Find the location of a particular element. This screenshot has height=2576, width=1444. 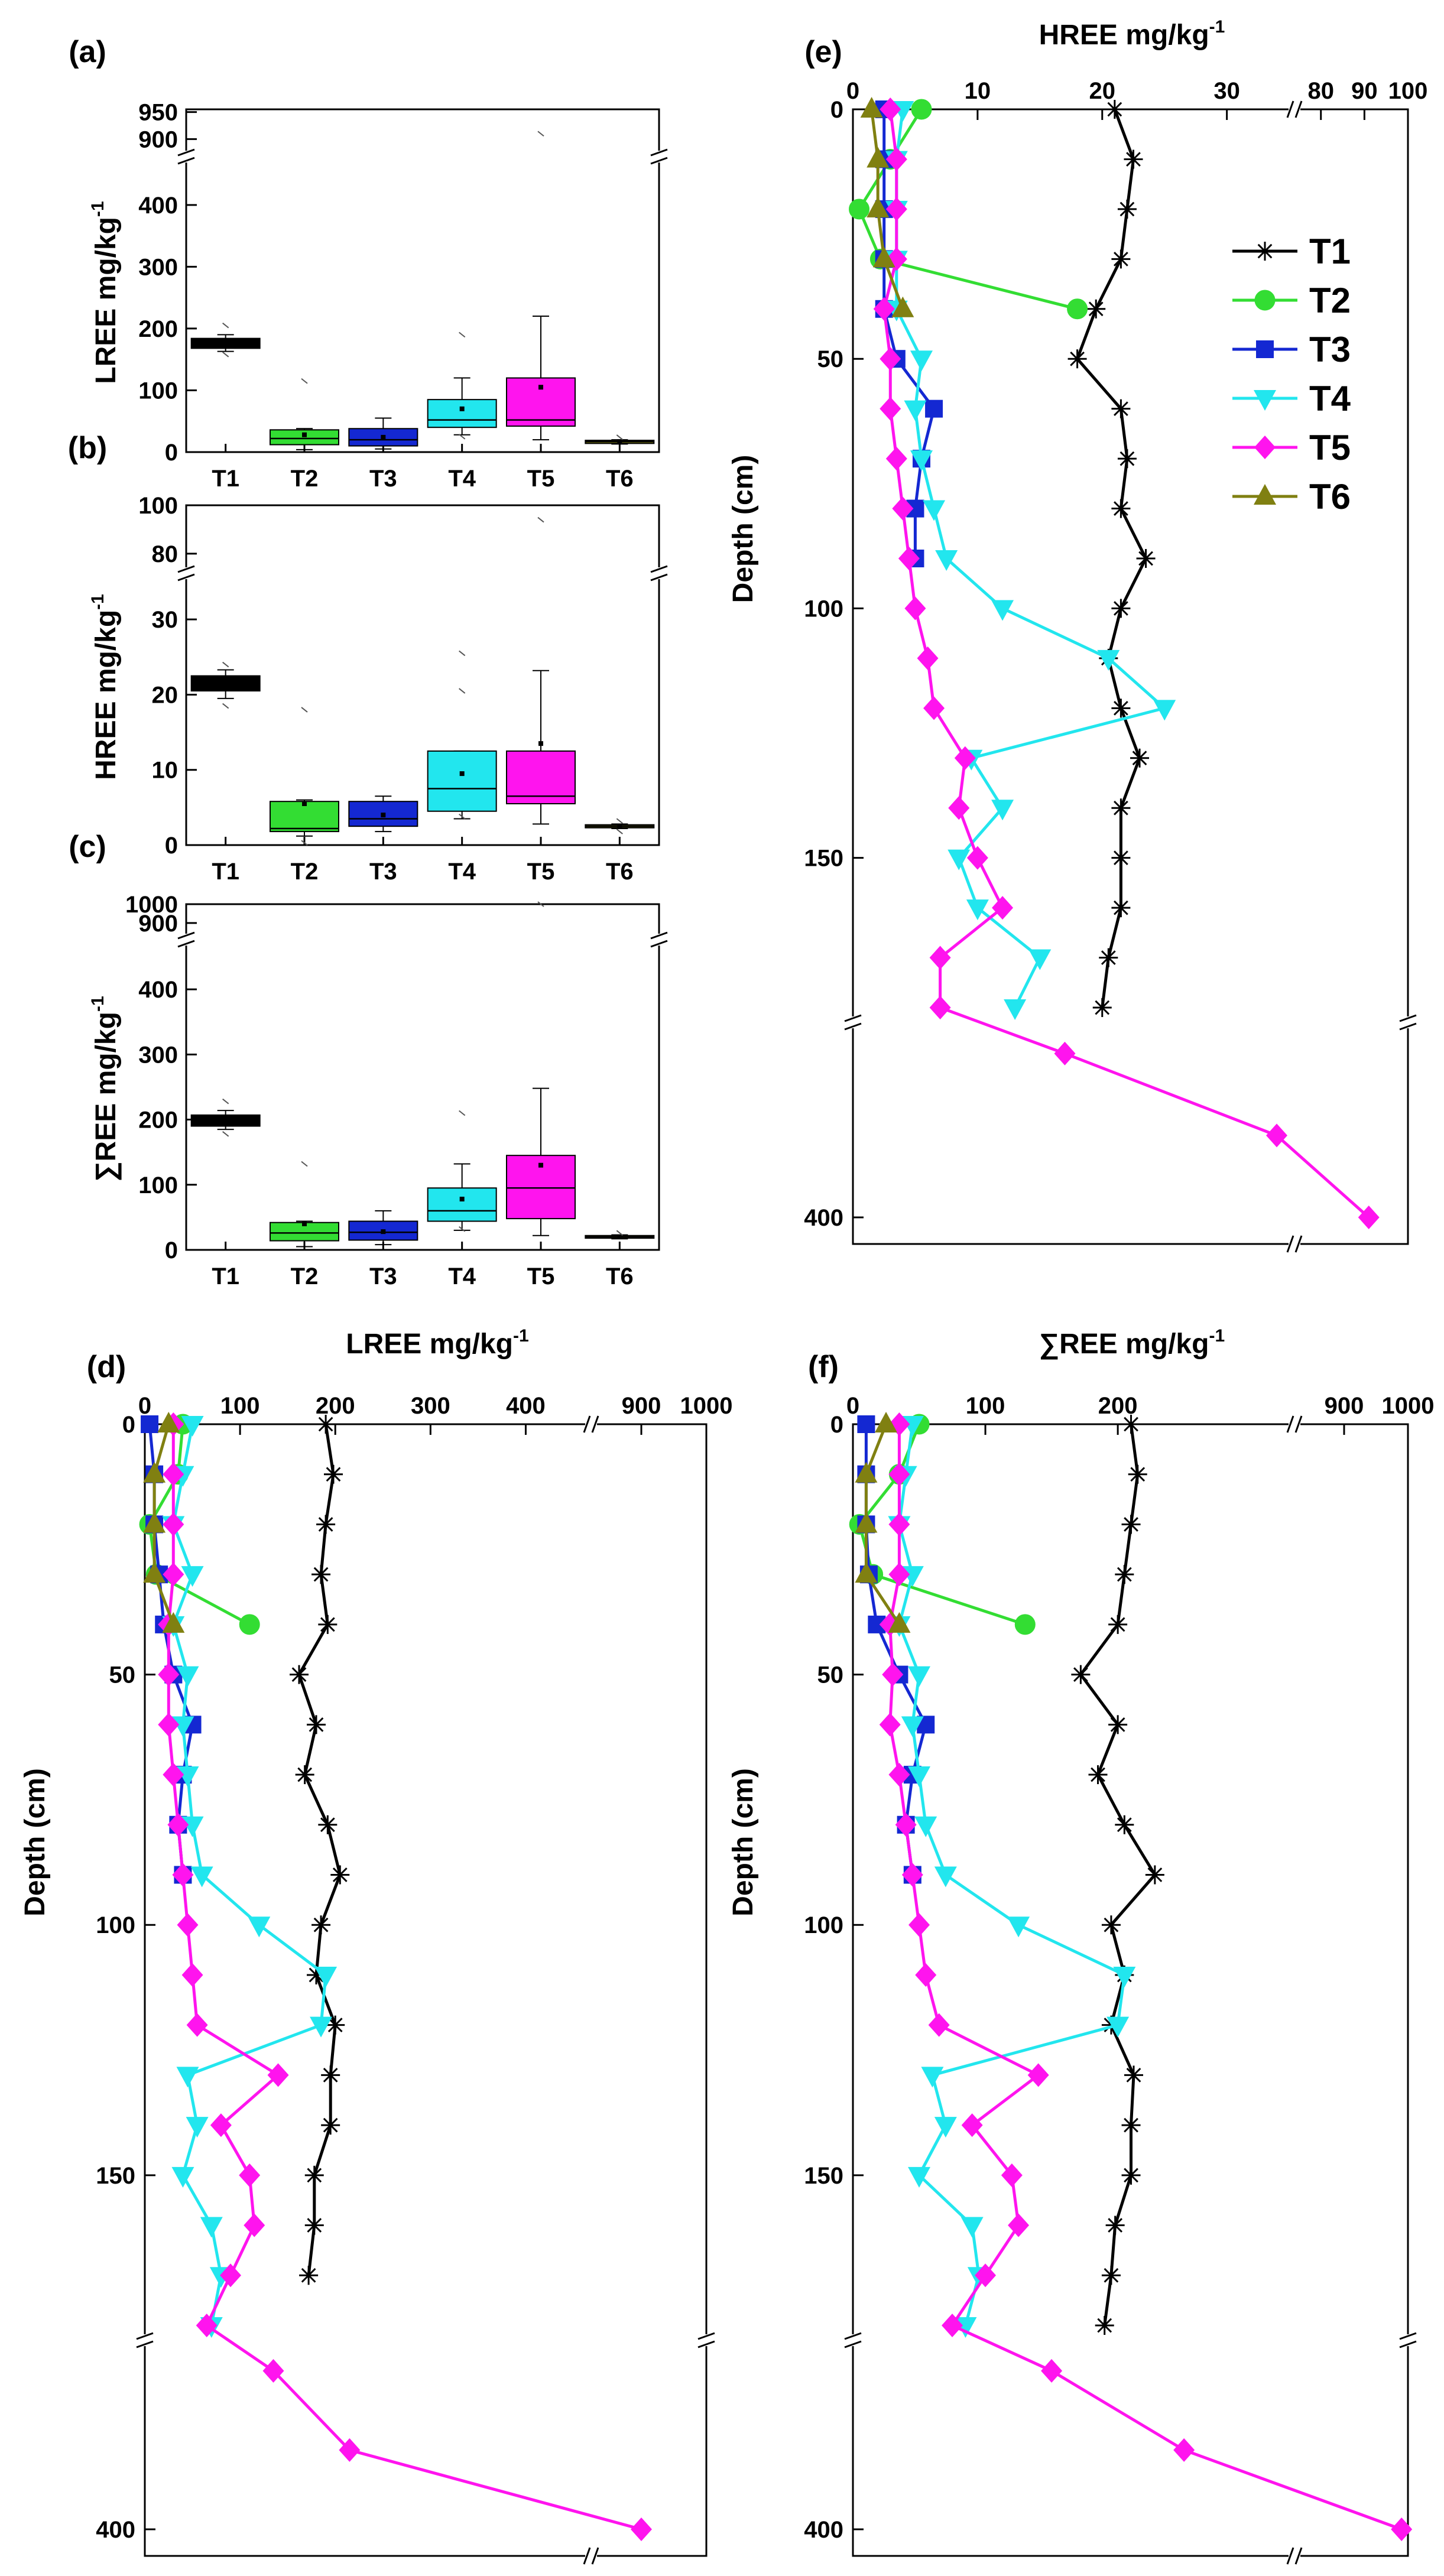

box-body is located at coordinates (304, 437).